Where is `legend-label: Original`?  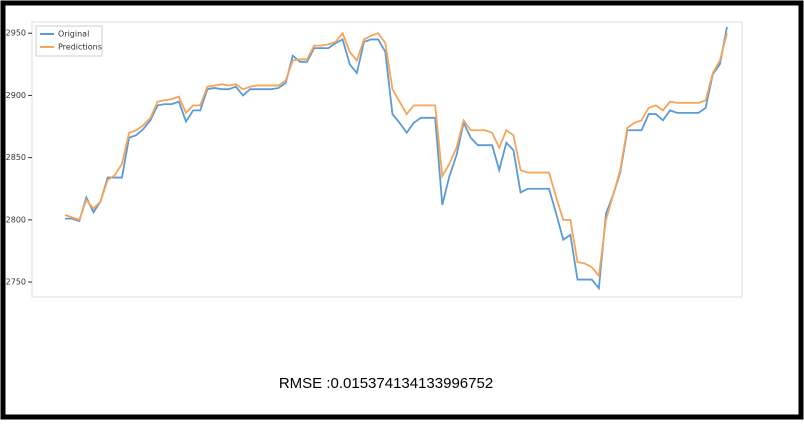
legend-label: Original is located at coordinates (73, 34).